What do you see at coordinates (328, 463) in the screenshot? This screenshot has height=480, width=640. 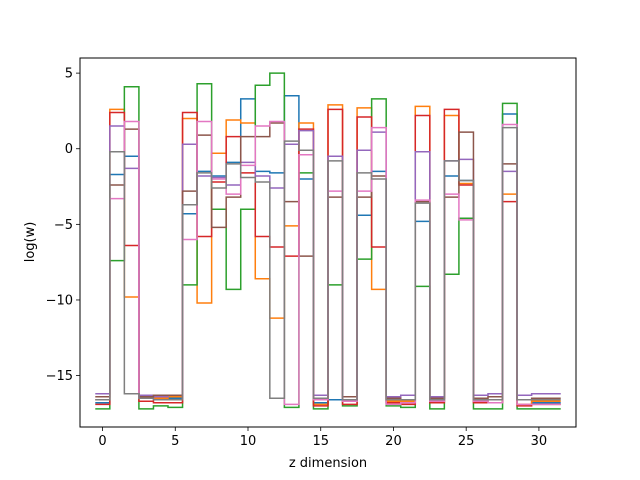 I see `x-axis-label: z dimension` at bounding box center [328, 463].